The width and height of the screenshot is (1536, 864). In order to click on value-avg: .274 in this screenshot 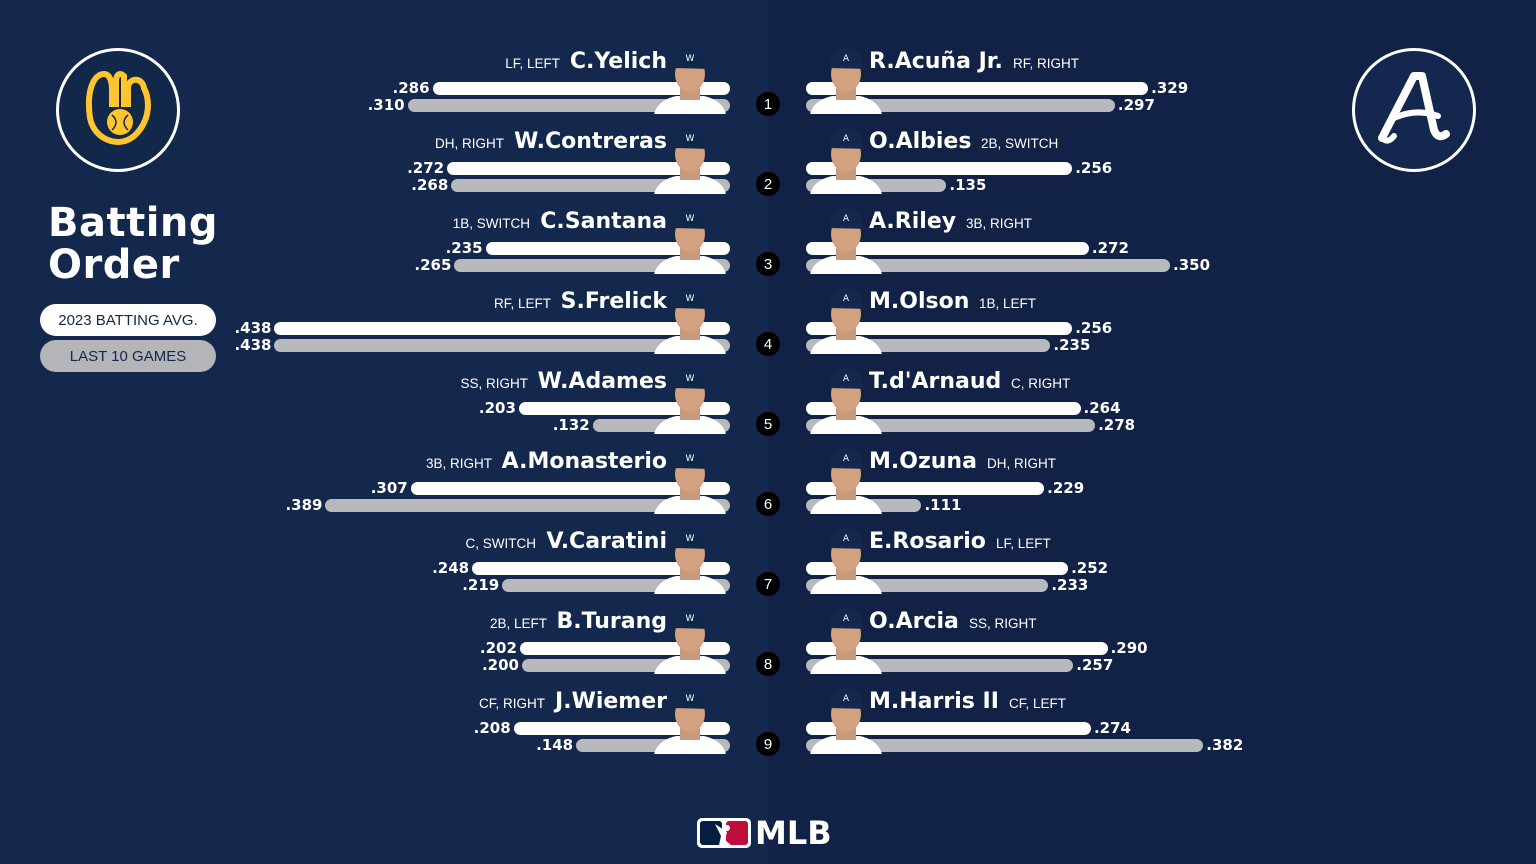, I will do `click(1112, 728)`.